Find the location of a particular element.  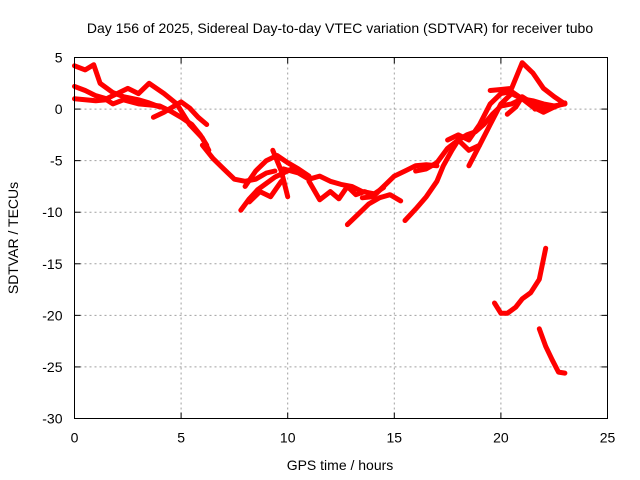

x-tick-label: 20 is located at coordinates (501, 438).